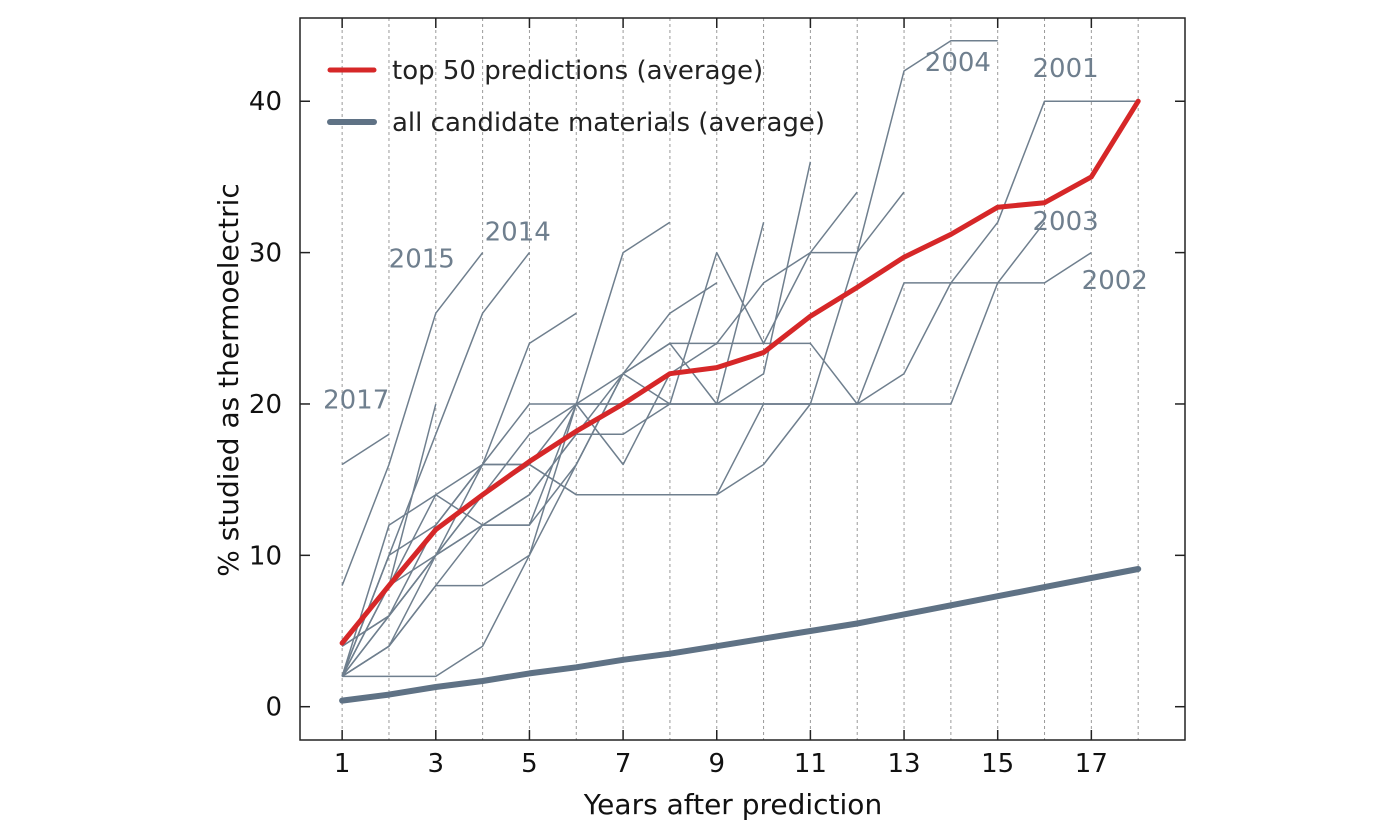  What do you see at coordinates (740, 635) in the screenshot?
I see `all-candidates-average-line` at bounding box center [740, 635].